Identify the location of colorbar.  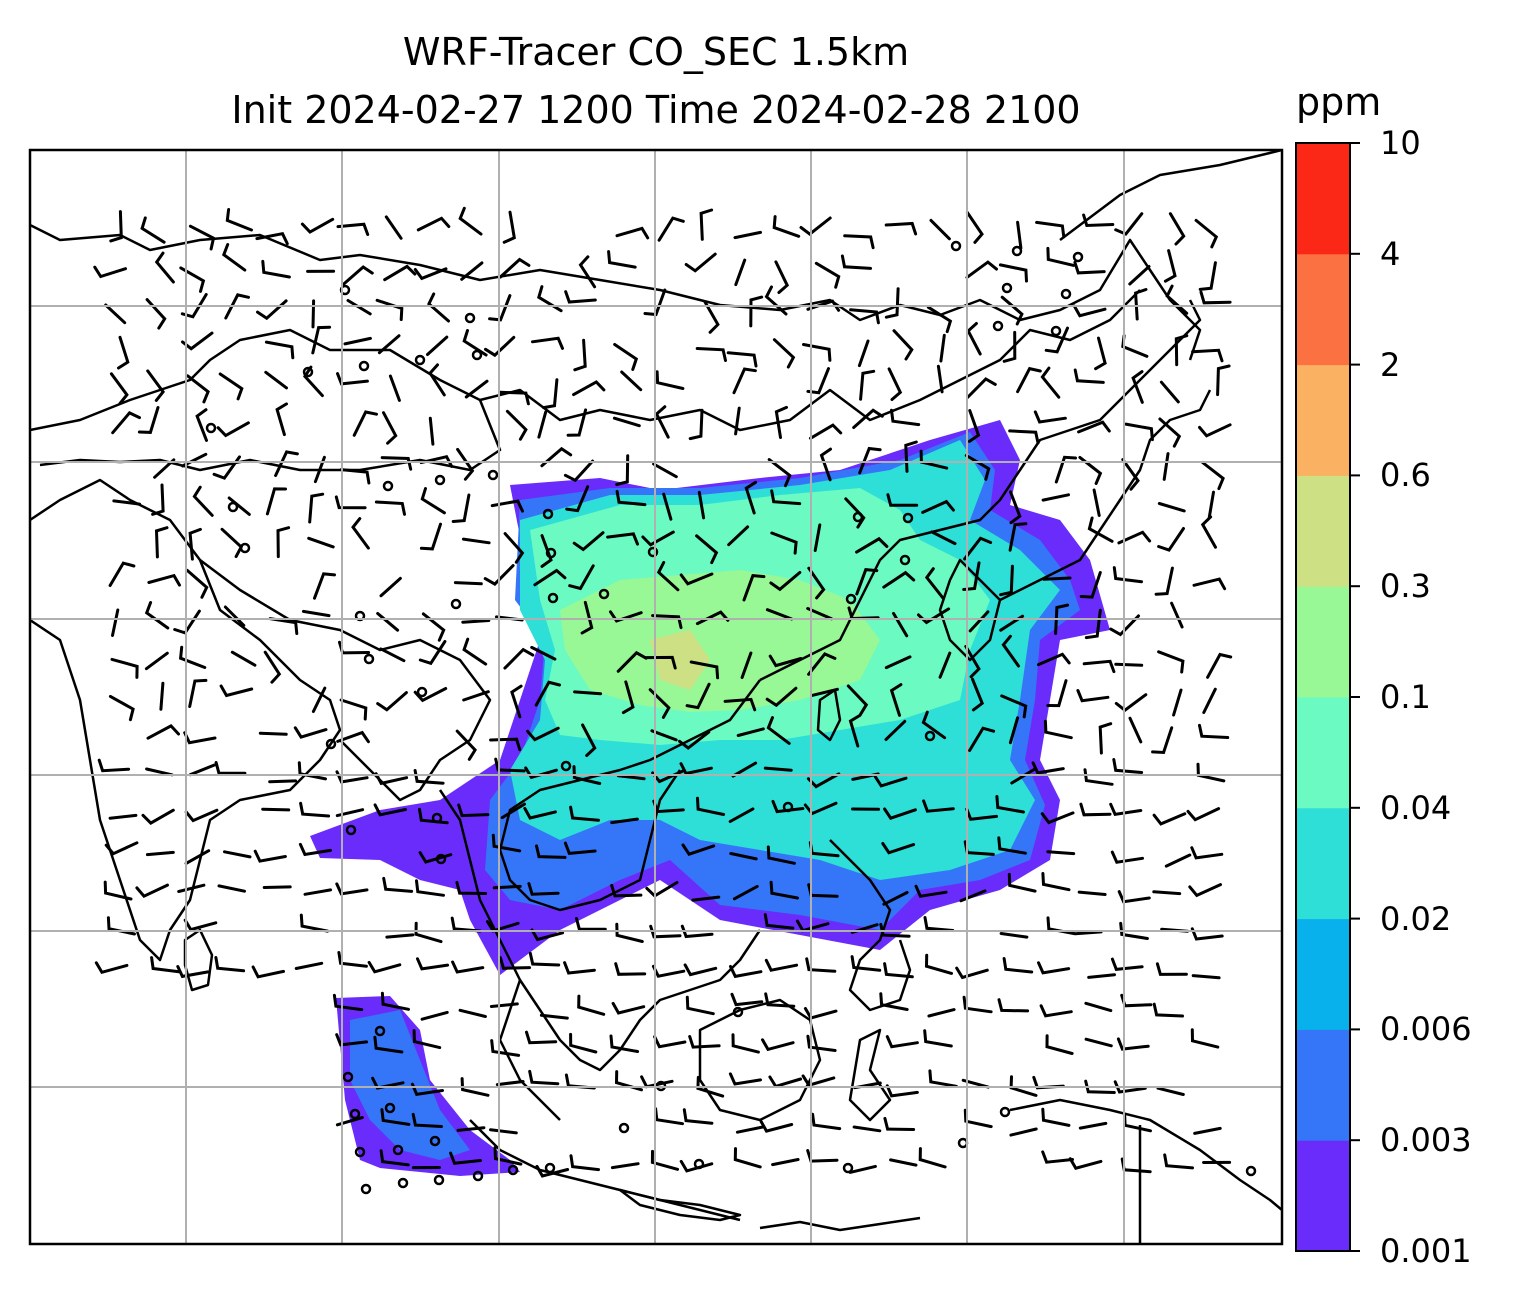
(1328, 697).